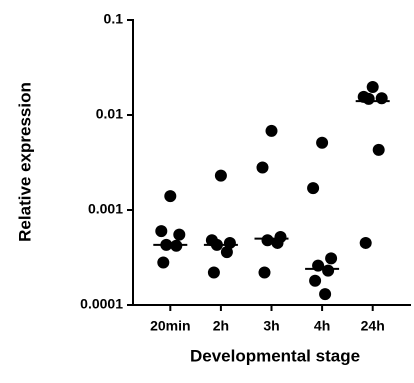  What do you see at coordinates (114, 19) in the screenshot?
I see `y-tick-label: 0.1` at bounding box center [114, 19].